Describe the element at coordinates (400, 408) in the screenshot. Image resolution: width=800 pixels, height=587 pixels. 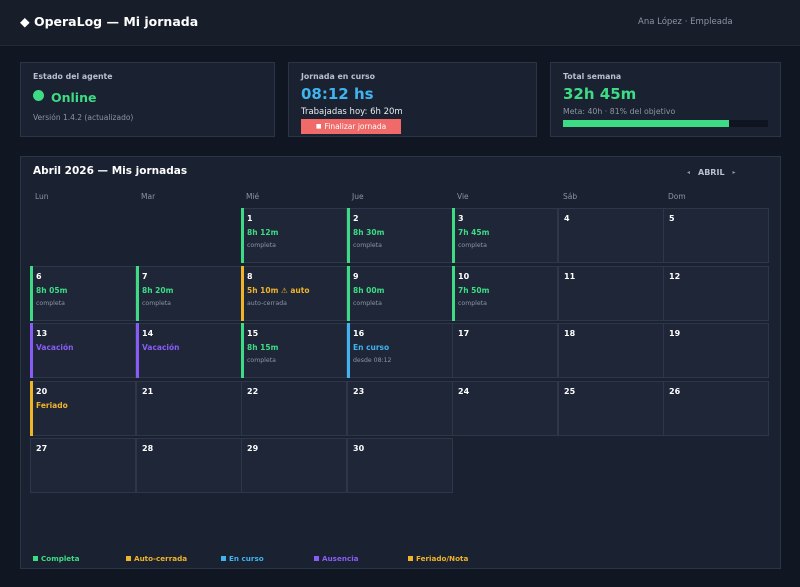
I see `calendar-day: 23` at that location.